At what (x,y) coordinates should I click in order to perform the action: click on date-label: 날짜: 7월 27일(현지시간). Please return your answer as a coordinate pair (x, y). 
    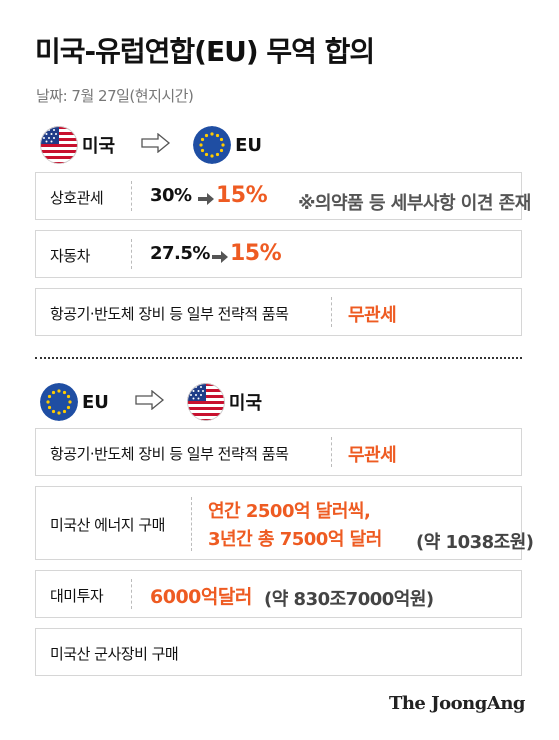
    Looking at the image, I should click on (115, 96).